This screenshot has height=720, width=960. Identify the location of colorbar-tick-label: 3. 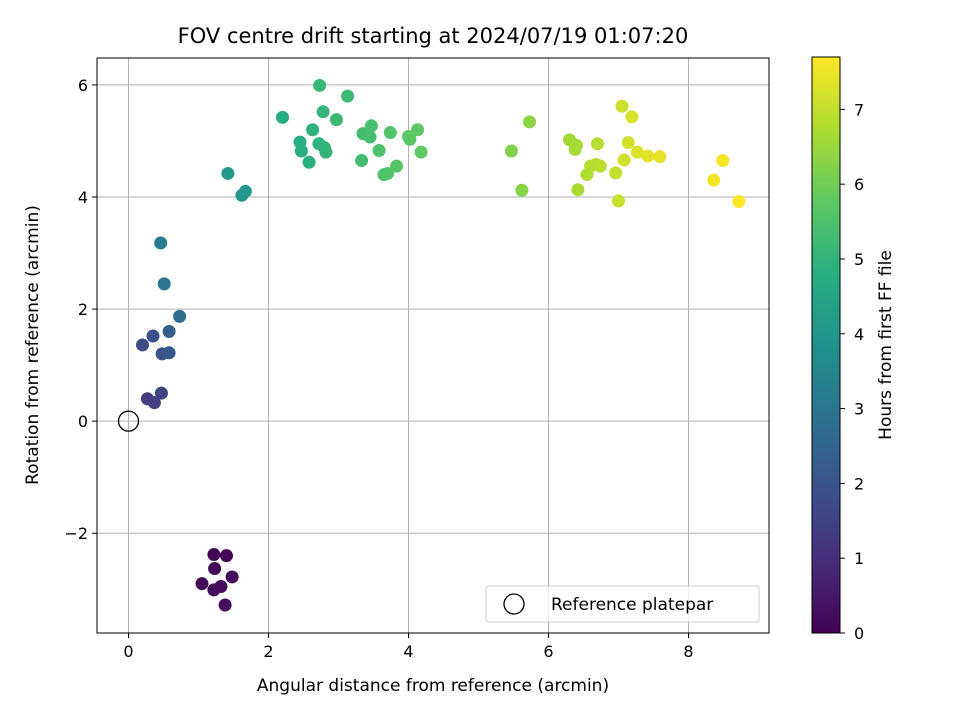
(859, 409).